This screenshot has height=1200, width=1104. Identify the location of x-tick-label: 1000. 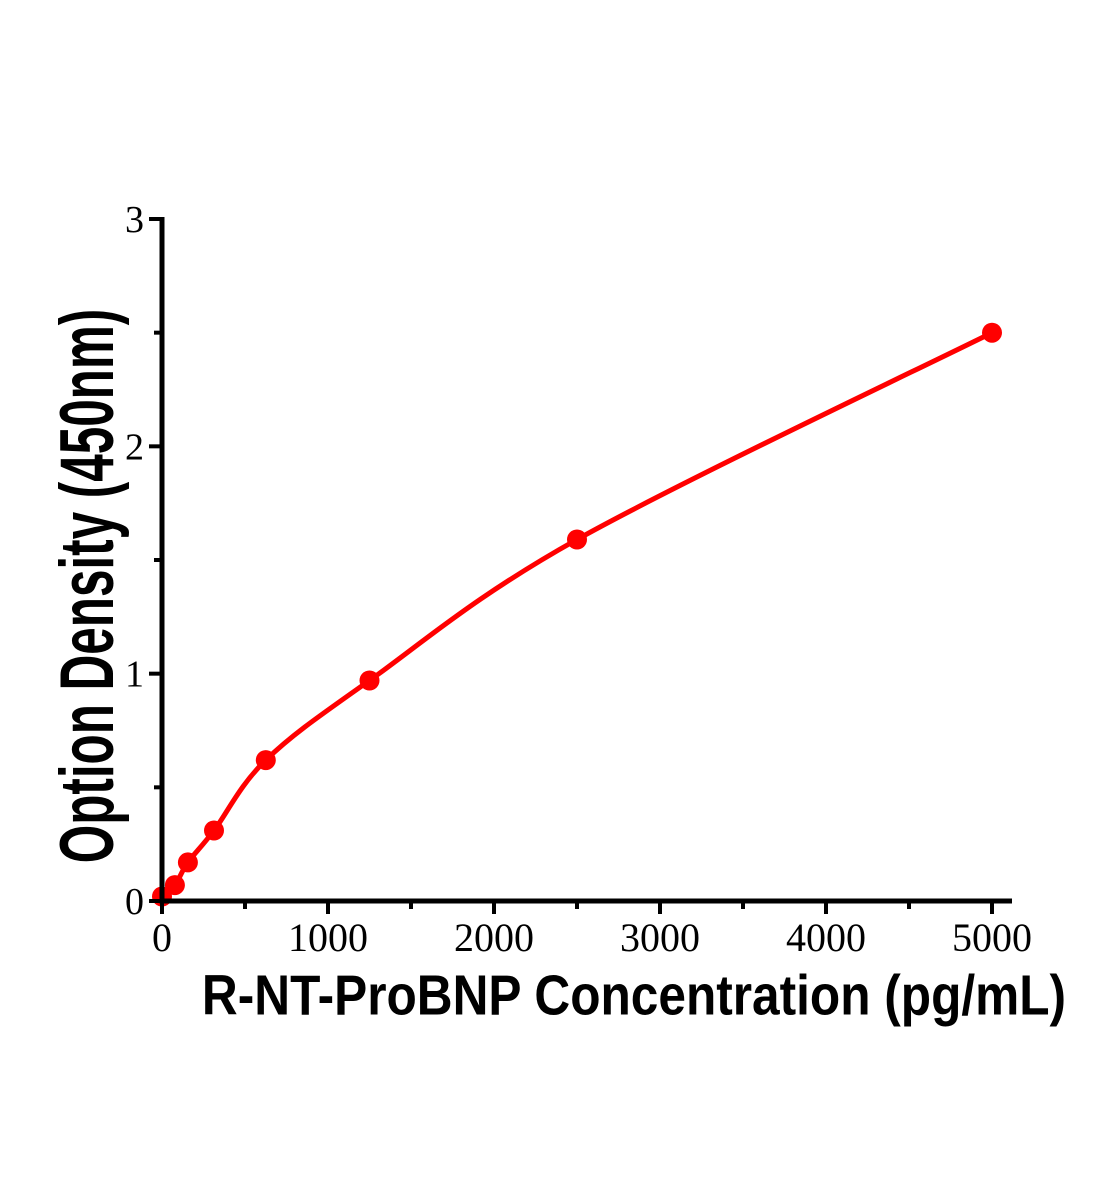
(328, 937).